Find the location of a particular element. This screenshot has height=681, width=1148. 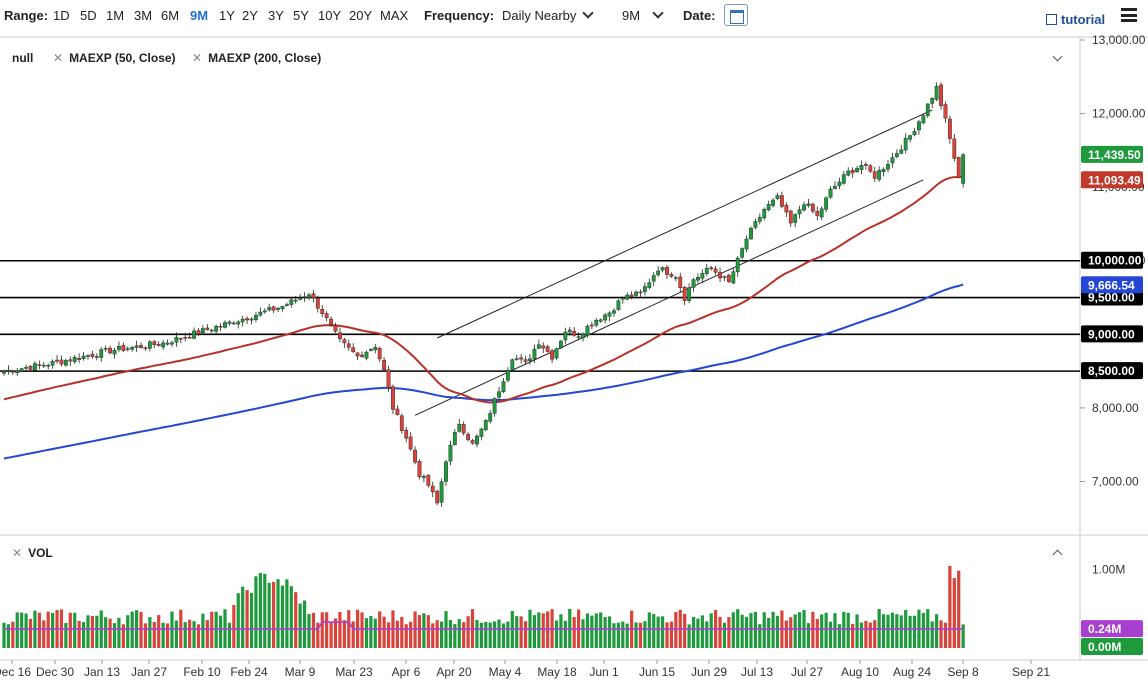

range-button-5y: 5Y is located at coordinates (301, 15).